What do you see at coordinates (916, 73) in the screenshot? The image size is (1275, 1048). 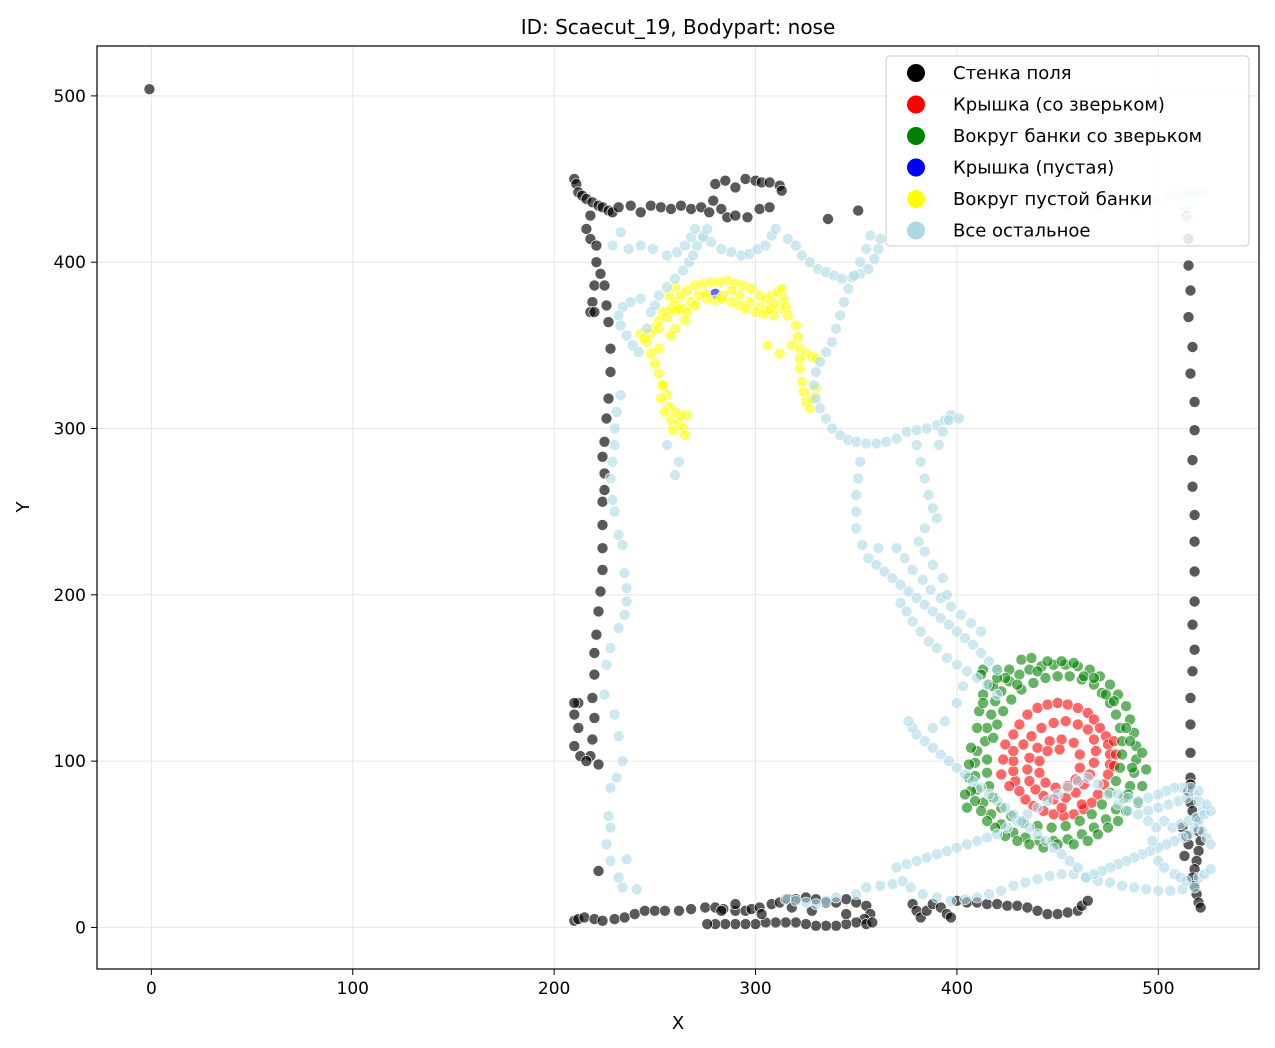 I see `legend-marker` at bounding box center [916, 73].